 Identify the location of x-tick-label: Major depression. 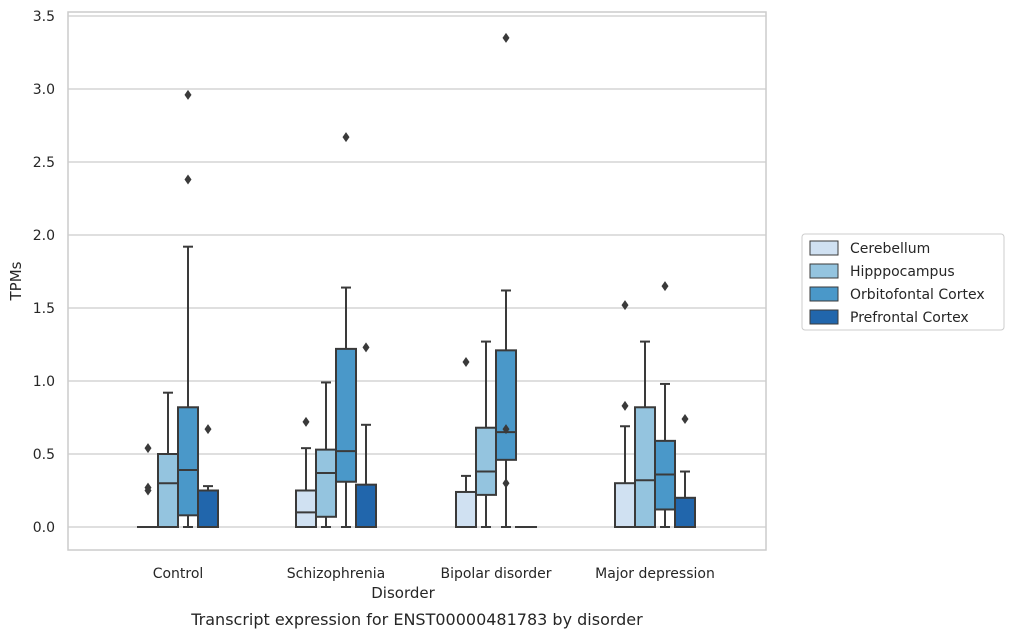
(655, 574).